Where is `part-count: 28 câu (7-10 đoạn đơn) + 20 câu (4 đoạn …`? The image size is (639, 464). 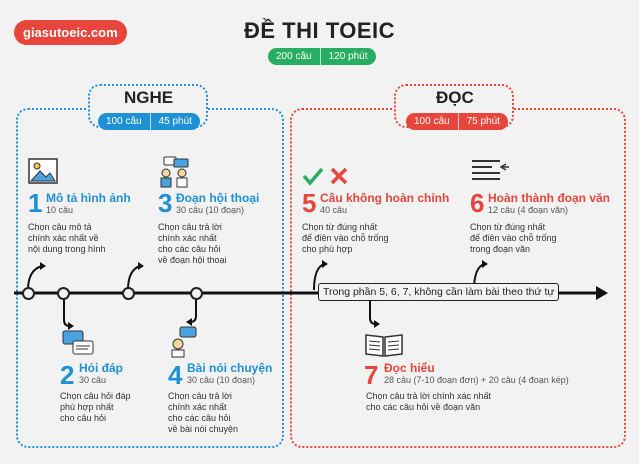 part-count: 28 câu (7-10 đoạn đơn) + 20 câu (4 đoạn … is located at coordinates (476, 380).